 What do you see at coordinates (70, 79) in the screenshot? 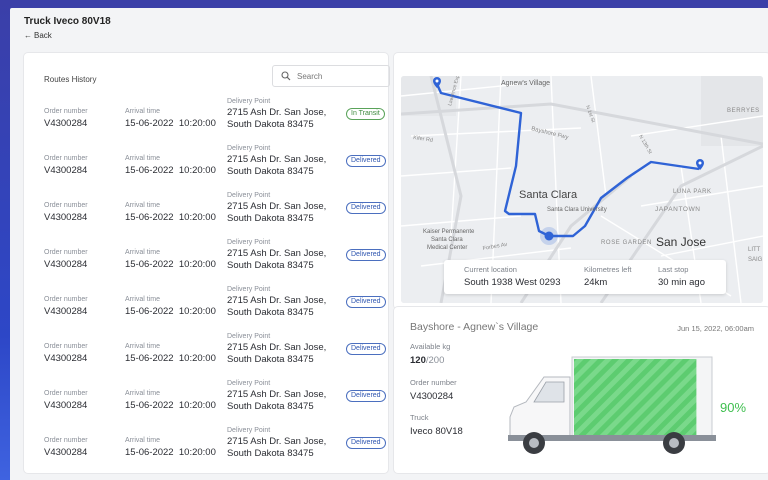
I see `routes-history-title: Routes History` at bounding box center [70, 79].